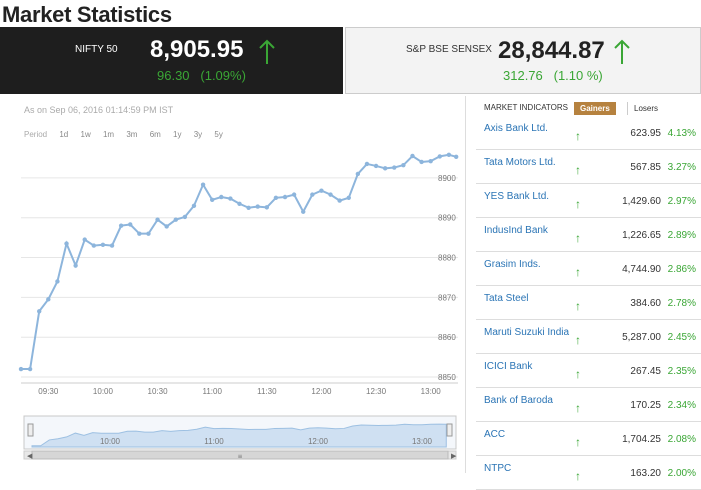 The image size is (701, 490). What do you see at coordinates (588, 235) in the screenshot?
I see `list-item: IndusInd Bank ↑ 1,226.65 2.89%` at bounding box center [588, 235].